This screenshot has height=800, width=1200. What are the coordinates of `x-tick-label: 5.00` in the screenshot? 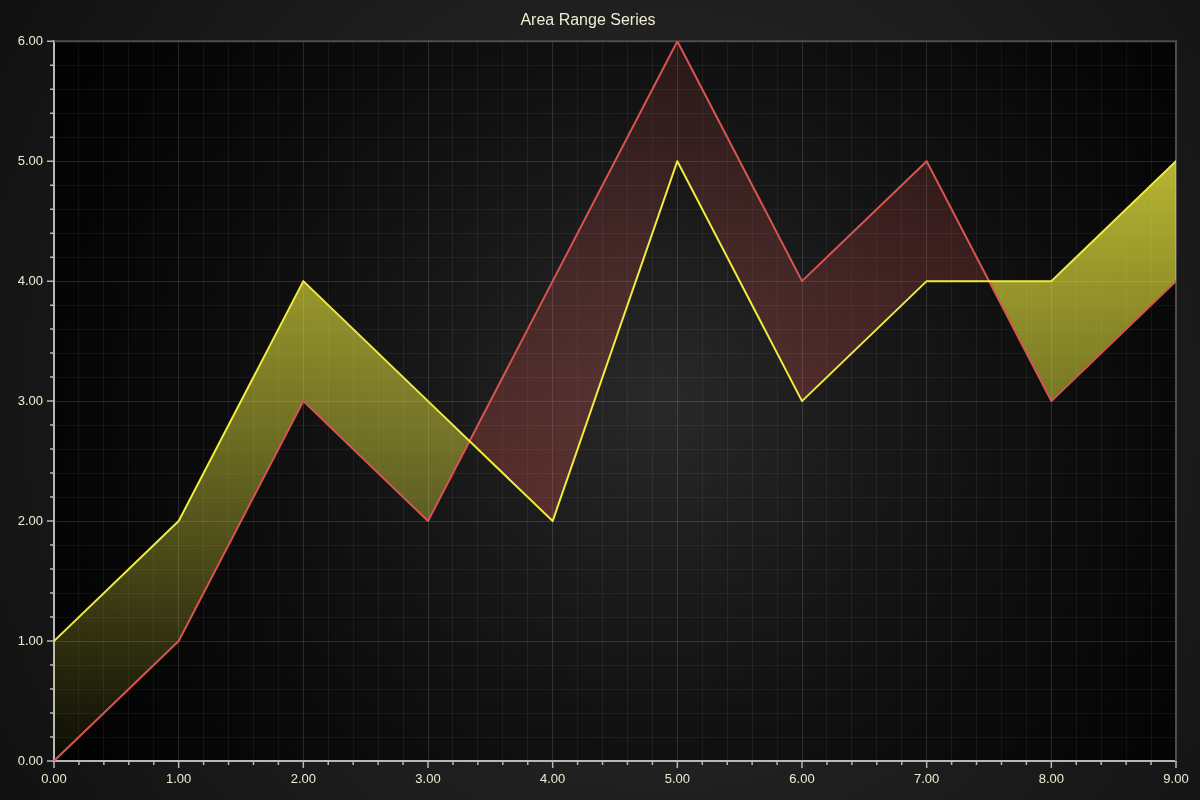 It's located at (677, 779).